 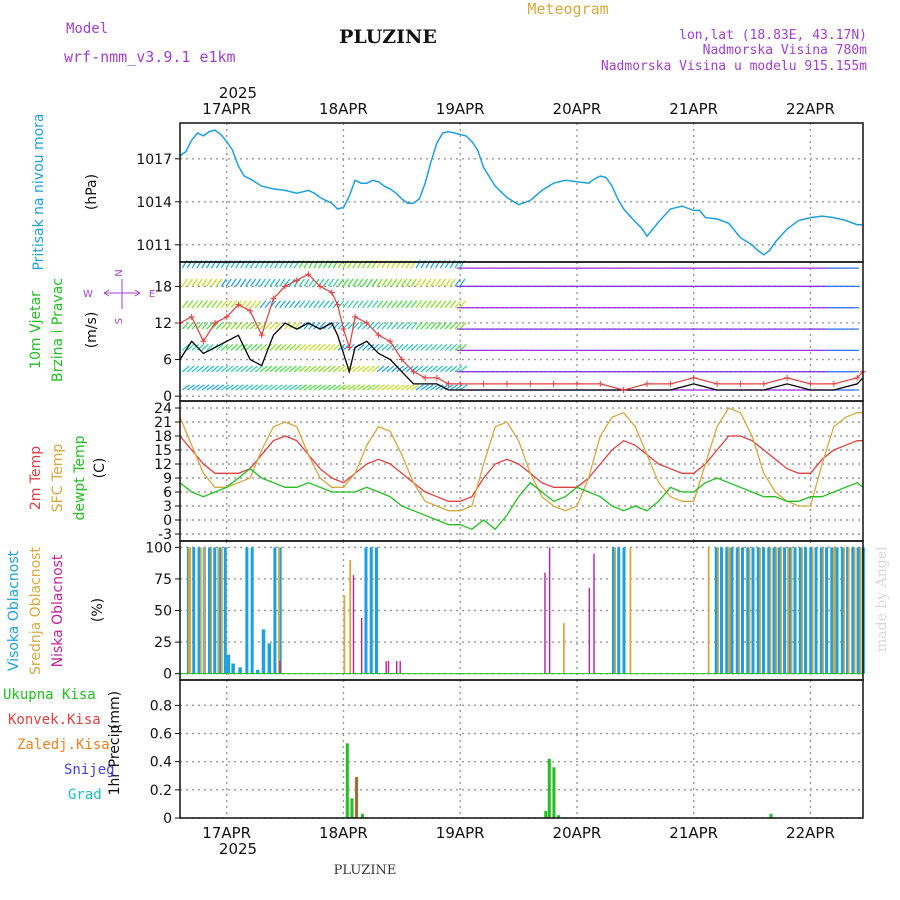 I want to click on bottom-year: 2025, so click(x=238, y=849).